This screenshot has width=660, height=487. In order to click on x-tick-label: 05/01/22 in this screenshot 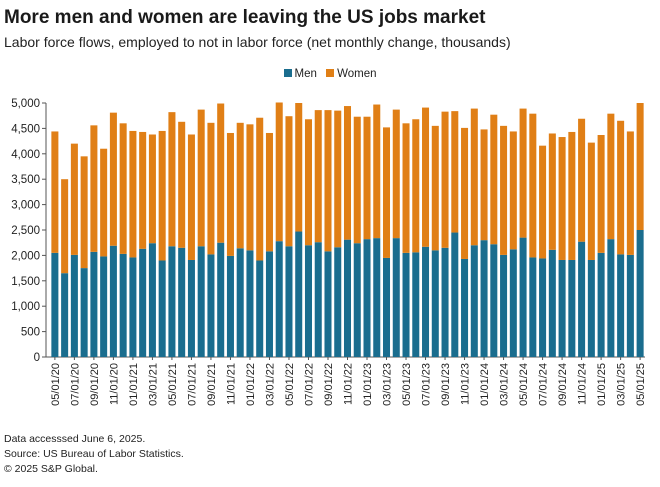, I will do `click(290, 384)`.